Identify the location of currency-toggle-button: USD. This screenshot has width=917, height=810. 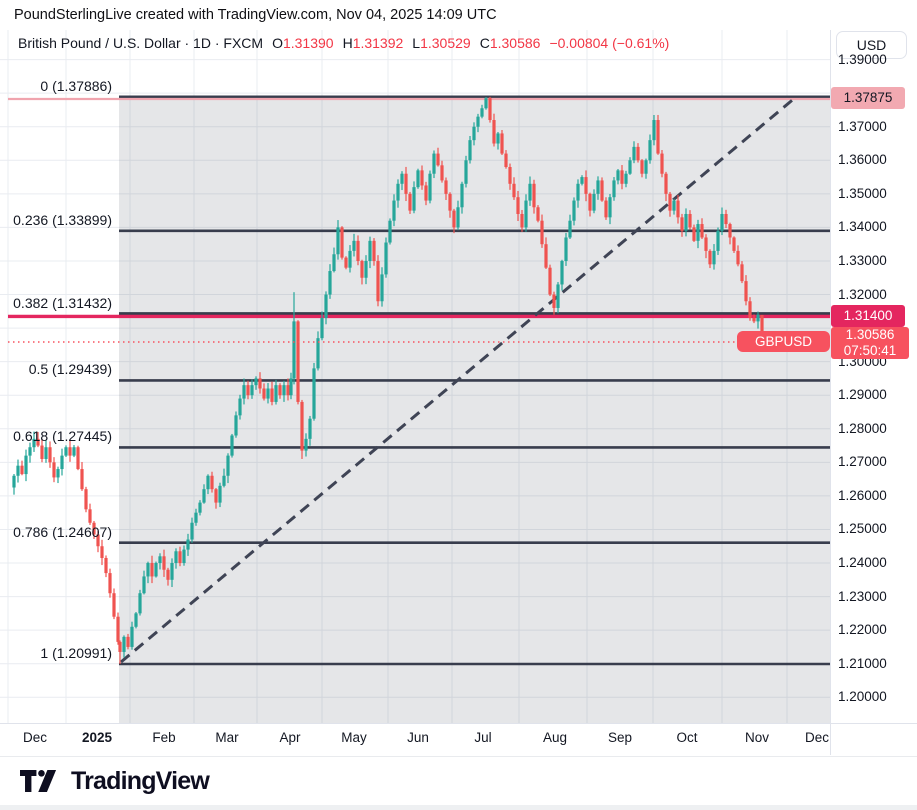
(871, 45).